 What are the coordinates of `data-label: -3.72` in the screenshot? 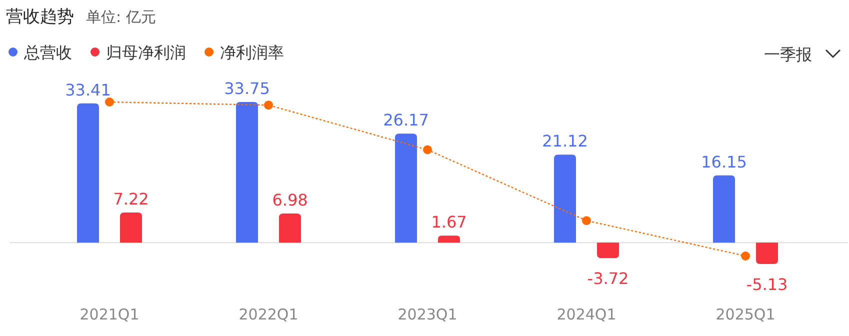 It's located at (608, 278).